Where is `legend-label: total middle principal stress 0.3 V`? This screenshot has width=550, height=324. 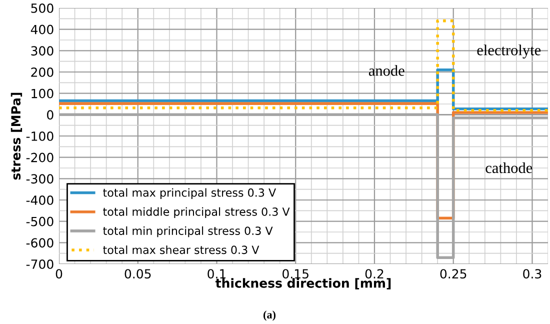 legend-label: total middle principal stress 0.3 V is located at coordinates (196, 212).